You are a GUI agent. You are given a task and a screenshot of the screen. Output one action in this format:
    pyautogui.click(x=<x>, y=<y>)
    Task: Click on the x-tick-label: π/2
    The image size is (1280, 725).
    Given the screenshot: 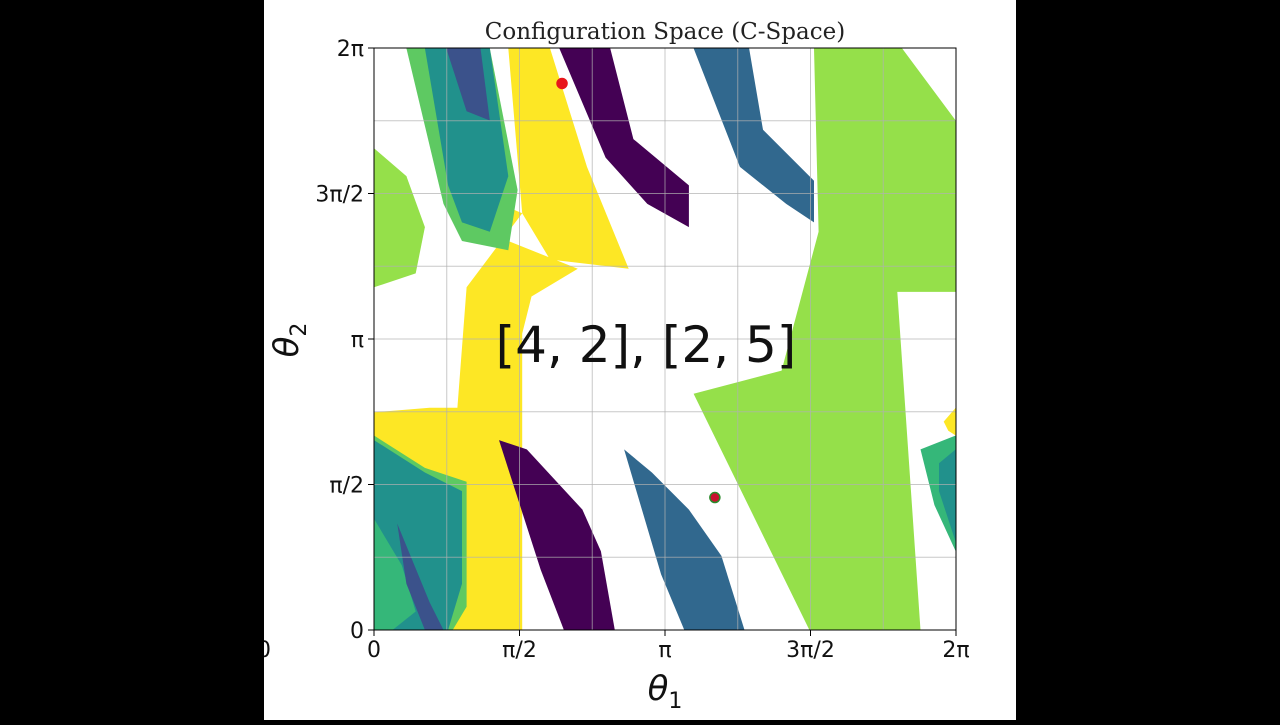 What is the action you would take?
    pyautogui.click(x=519, y=650)
    